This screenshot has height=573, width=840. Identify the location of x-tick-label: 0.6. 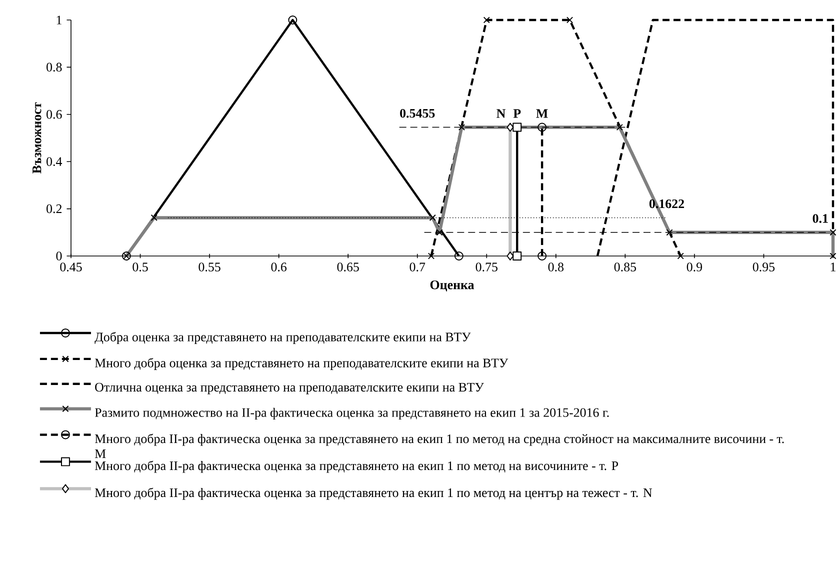
(279, 267).